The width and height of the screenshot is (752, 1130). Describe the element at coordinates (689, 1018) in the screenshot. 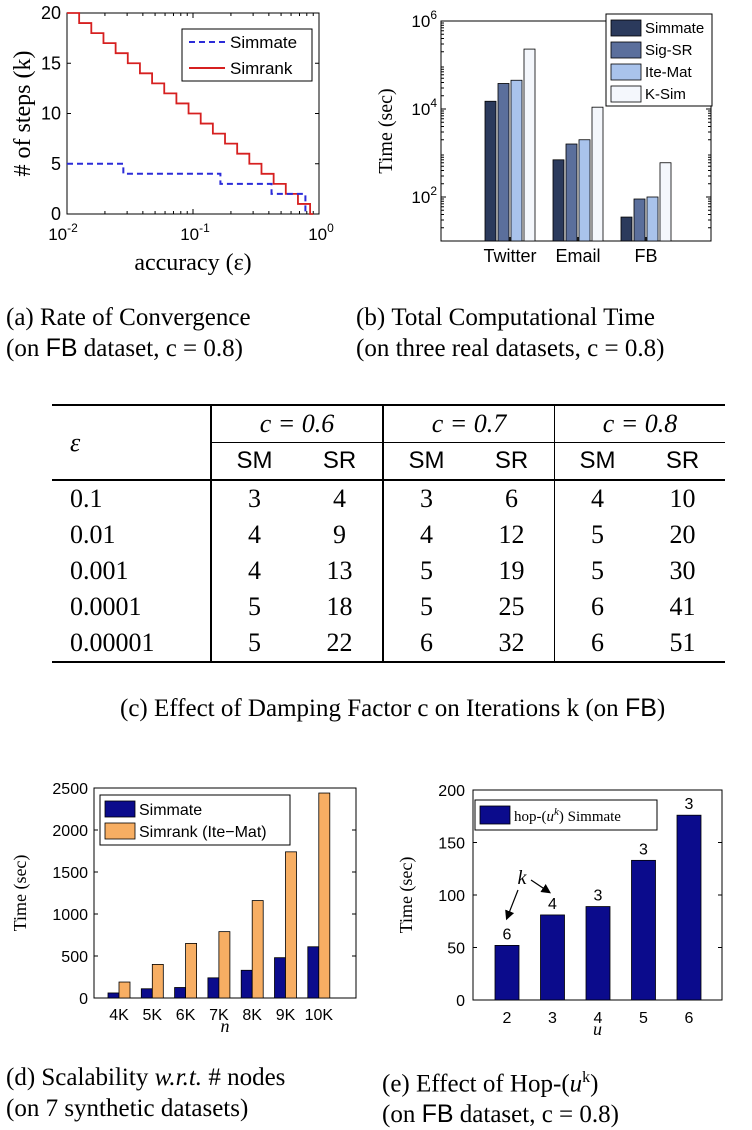

I see `x-tick-label: 6` at that location.